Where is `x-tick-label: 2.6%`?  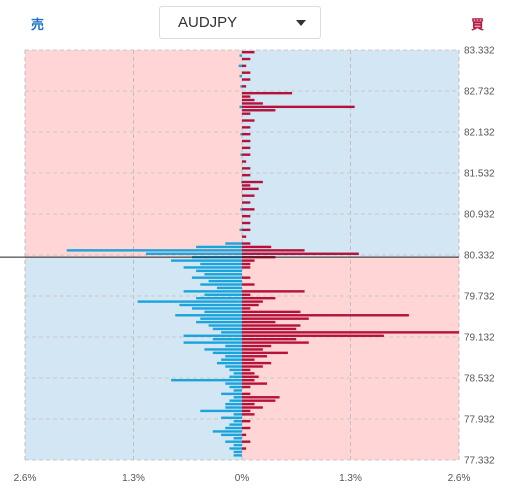 x-tick-label: 2.6% is located at coordinates (25, 478).